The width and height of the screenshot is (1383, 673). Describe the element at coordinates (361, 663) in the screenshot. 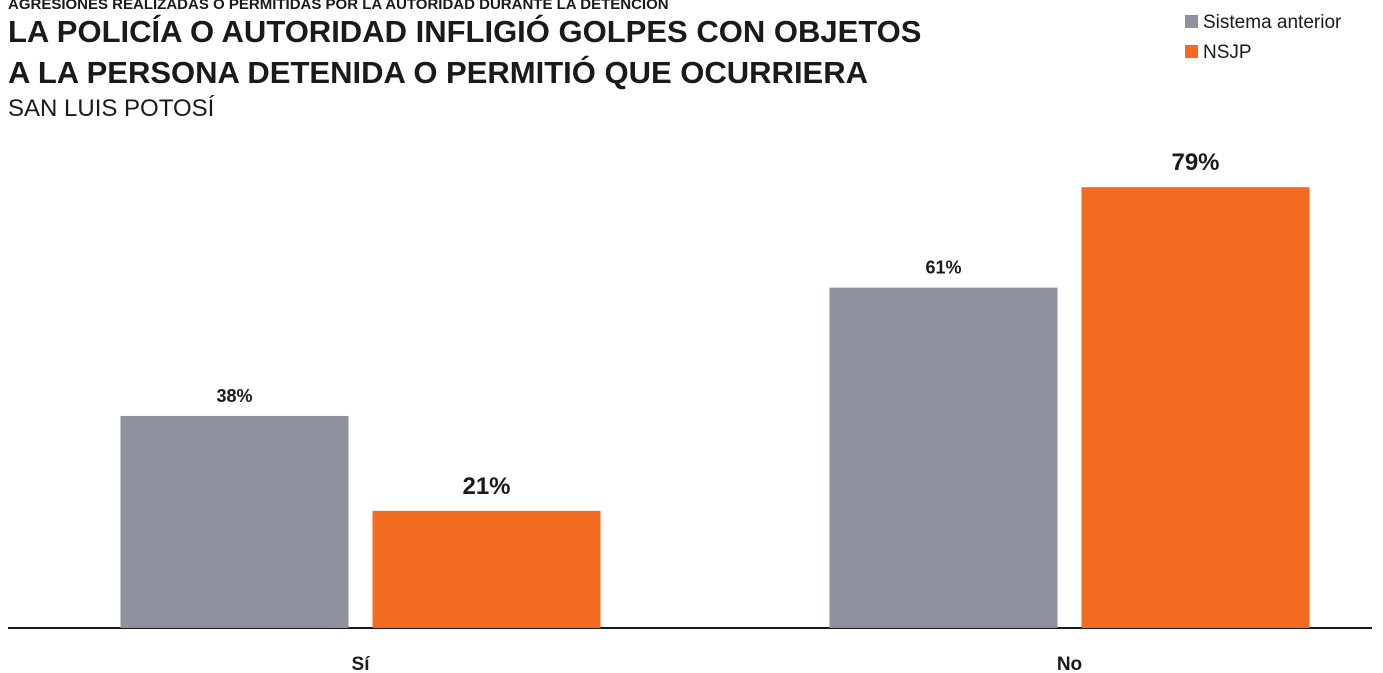

I see `x-tick-label: Sí` at that location.